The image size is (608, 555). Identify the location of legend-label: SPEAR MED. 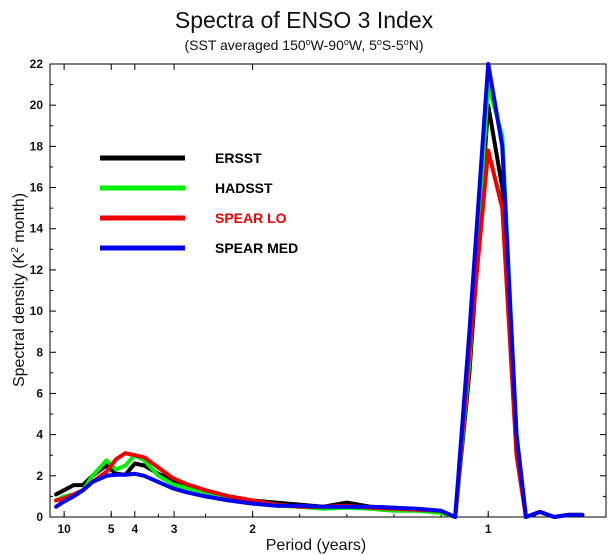
(256, 248).